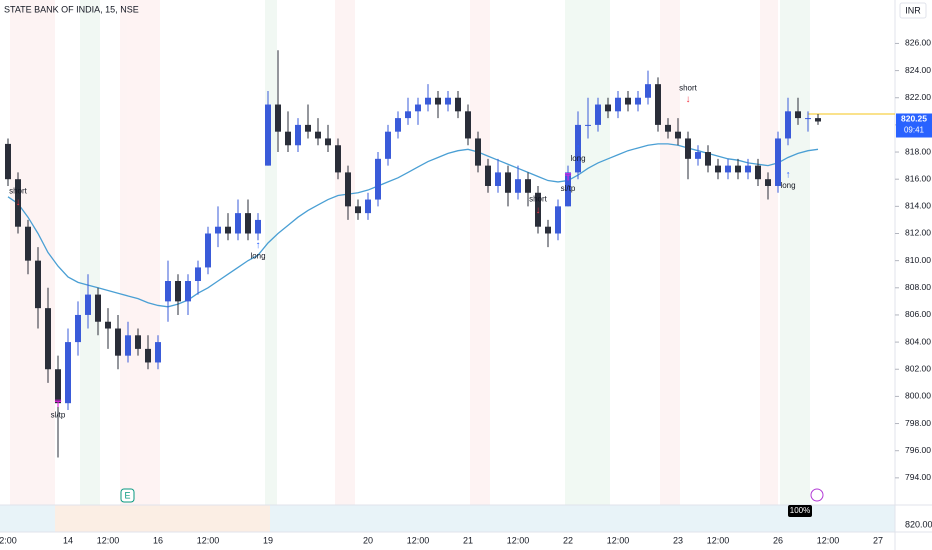 Image resolution: width=932 pixels, height=550 pixels. I want to click on signal-label: sl/tp, so click(58, 415).